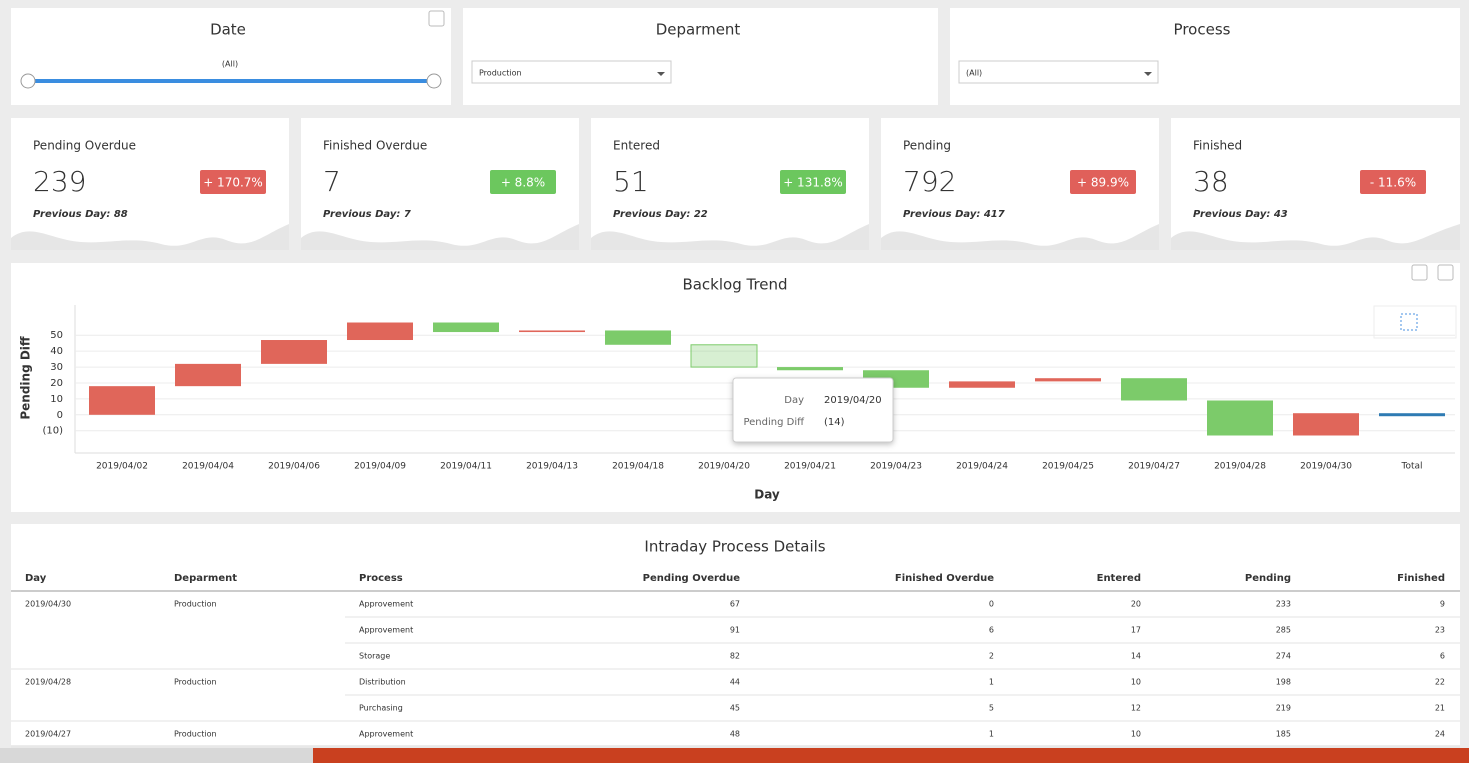 The width and height of the screenshot is (1469, 763). What do you see at coordinates (735, 630) in the screenshot?
I see `cell: 91` at bounding box center [735, 630].